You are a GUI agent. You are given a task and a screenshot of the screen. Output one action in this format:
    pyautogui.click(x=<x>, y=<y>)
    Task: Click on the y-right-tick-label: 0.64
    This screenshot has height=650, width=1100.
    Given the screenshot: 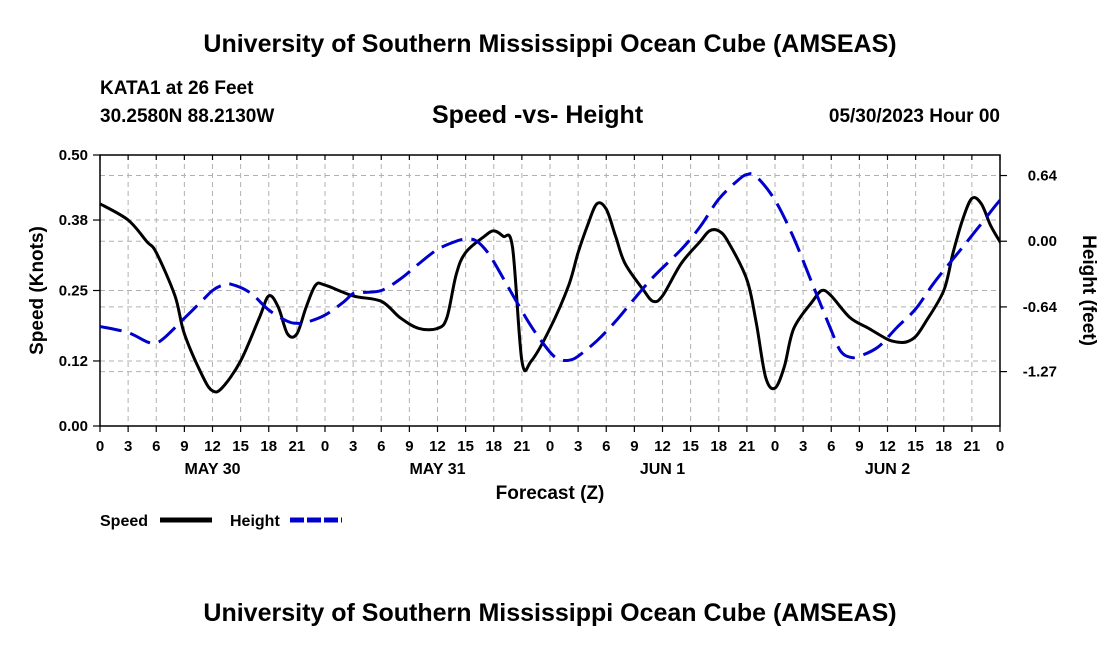 What is the action you would take?
    pyautogui.click(x=1043, y=176)
    